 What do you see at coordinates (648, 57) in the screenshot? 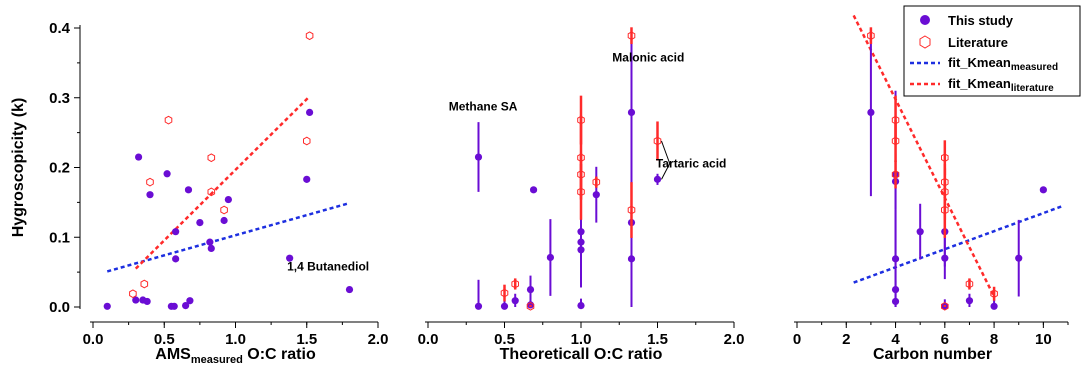
I see `annotation-label: Malonic acid` at bounding box center [648, 57].